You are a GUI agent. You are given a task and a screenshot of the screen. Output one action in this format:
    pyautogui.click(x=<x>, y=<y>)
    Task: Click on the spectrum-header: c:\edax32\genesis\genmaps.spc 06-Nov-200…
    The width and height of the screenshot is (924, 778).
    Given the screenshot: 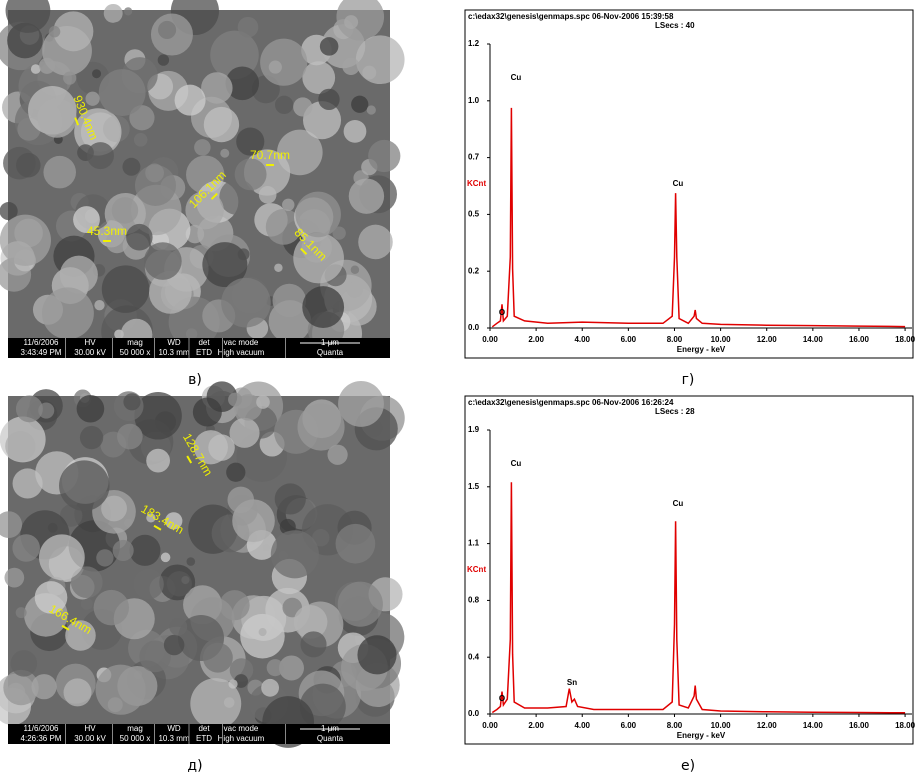 What is the action you would take?
    pyautogui.click(x=571, y=16)
    